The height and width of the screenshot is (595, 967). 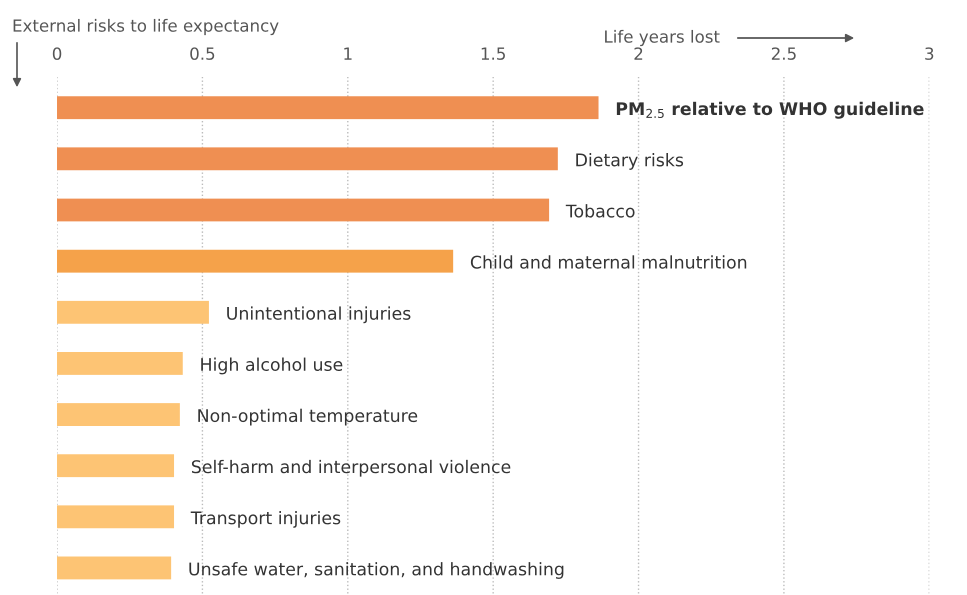 I want to click on x-tick-label: 3, so click(x=929, y=53).